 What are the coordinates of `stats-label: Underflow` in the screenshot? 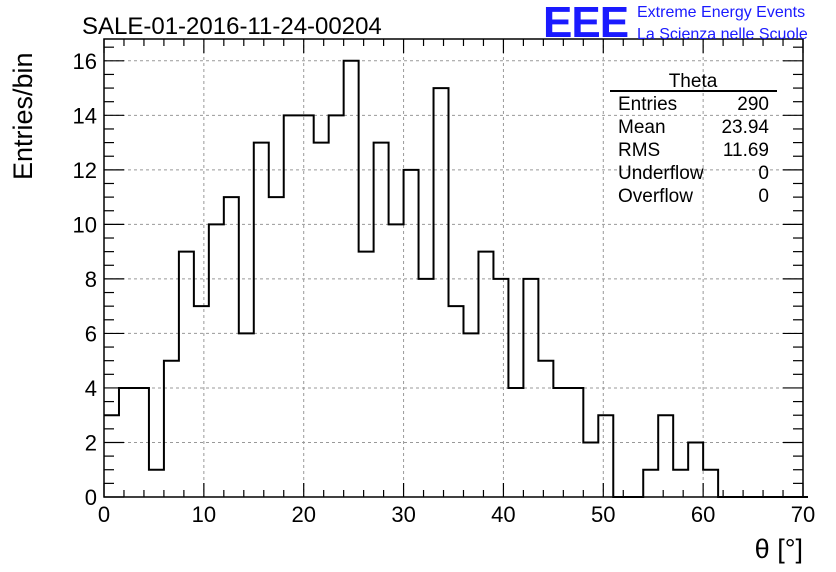 It's located at (661, 173).